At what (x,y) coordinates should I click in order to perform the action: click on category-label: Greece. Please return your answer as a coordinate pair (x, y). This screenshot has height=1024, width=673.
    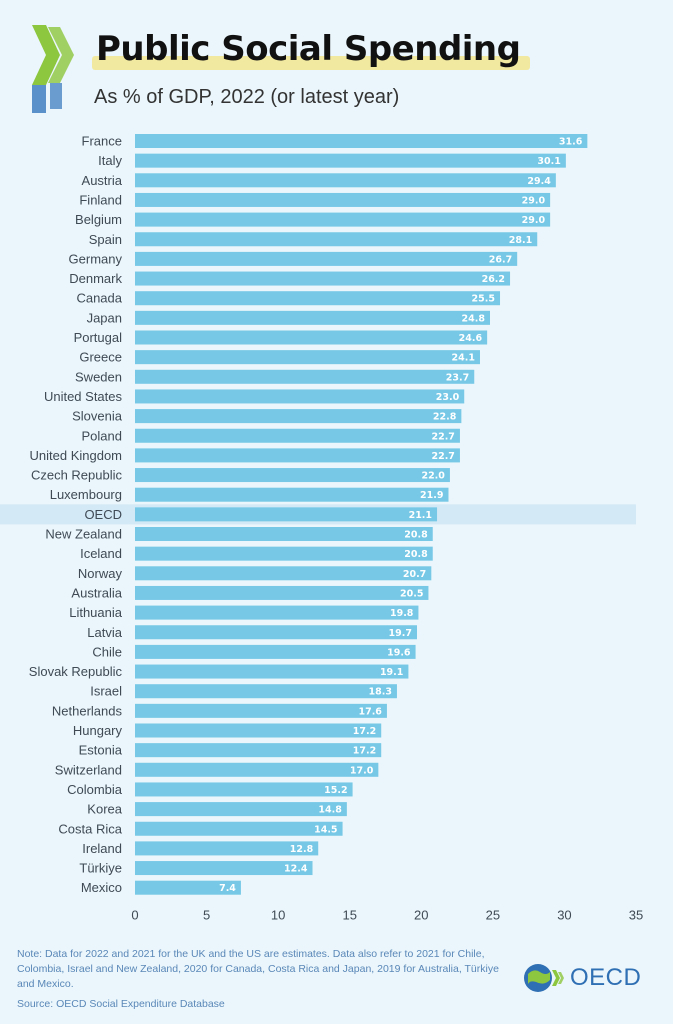
    Looking at the image, I should click on (100, 357).